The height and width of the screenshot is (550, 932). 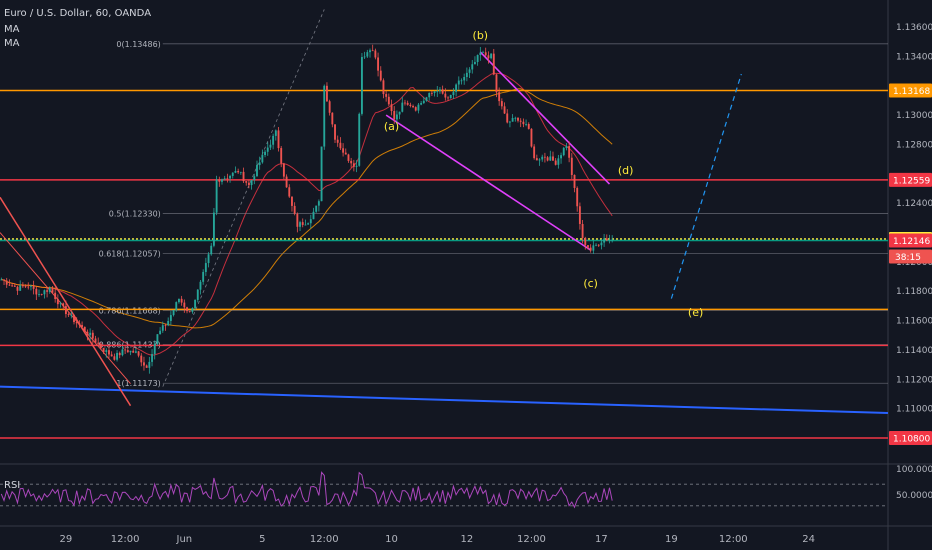 I want to click on indicator-ma-1: MA, so click(x=12, y=29).